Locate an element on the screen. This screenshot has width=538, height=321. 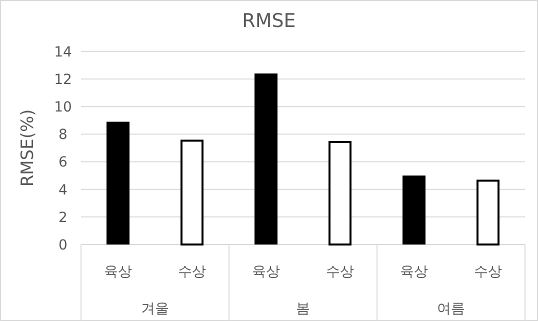
y-axis-title: RMSE(%) is located at coordinates (28, 148).